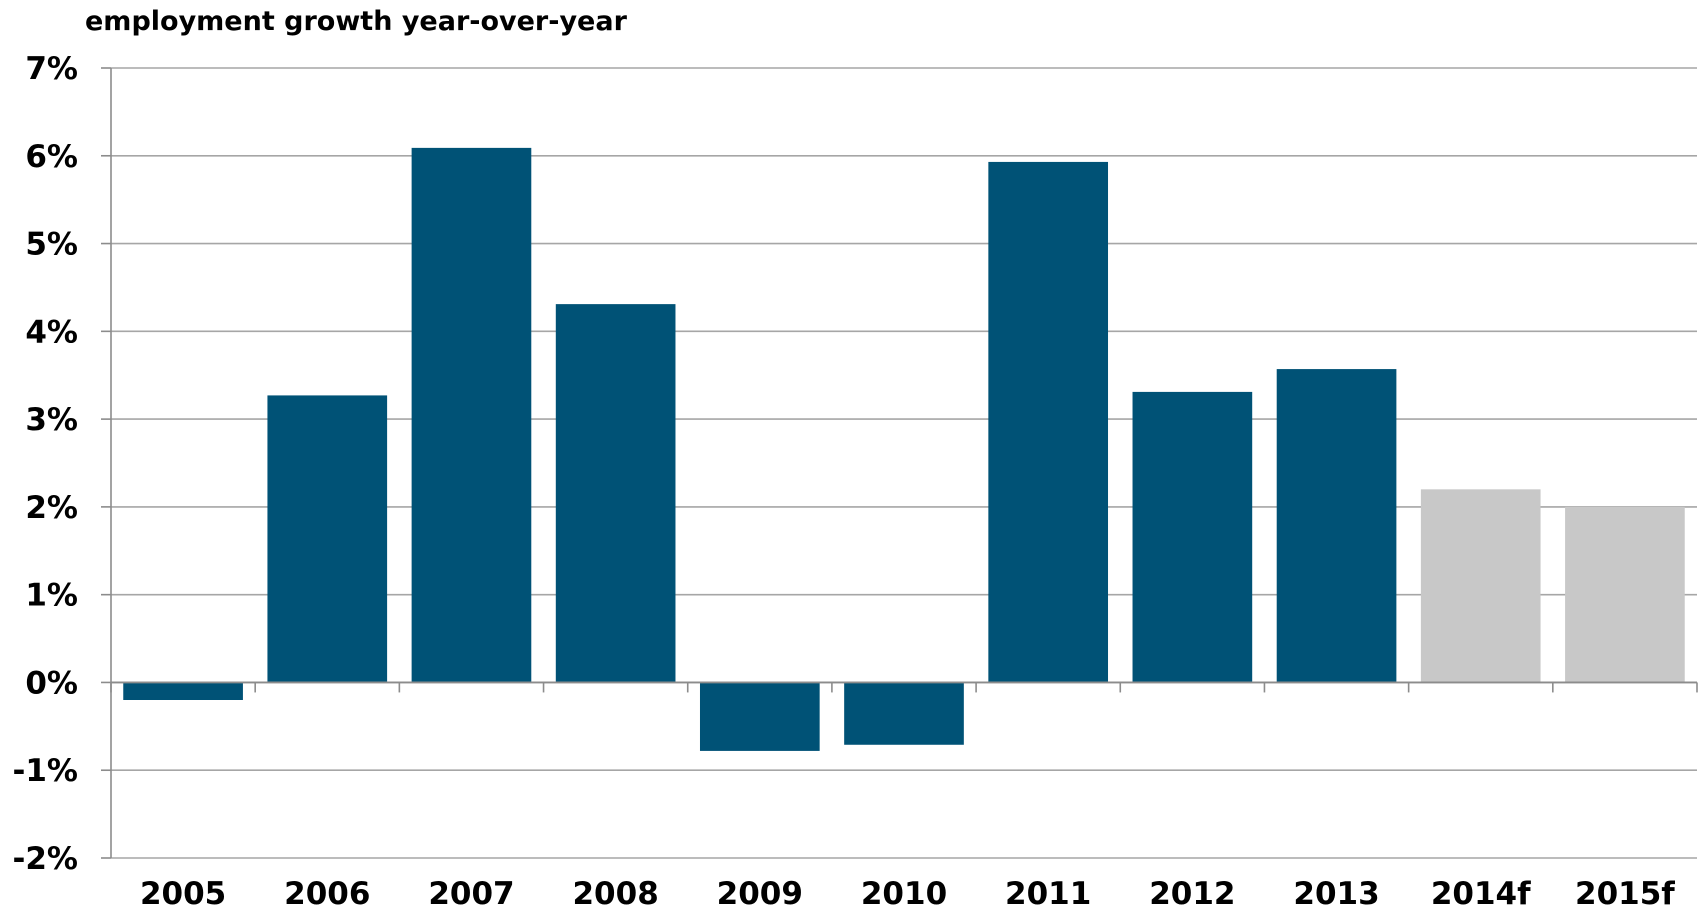 This screenshot has width=1702, height=923. What do you see at coordinates (51, 508) in the screenshot?
I see `y-tick-label: 2%` at bounding box center [51, 508].